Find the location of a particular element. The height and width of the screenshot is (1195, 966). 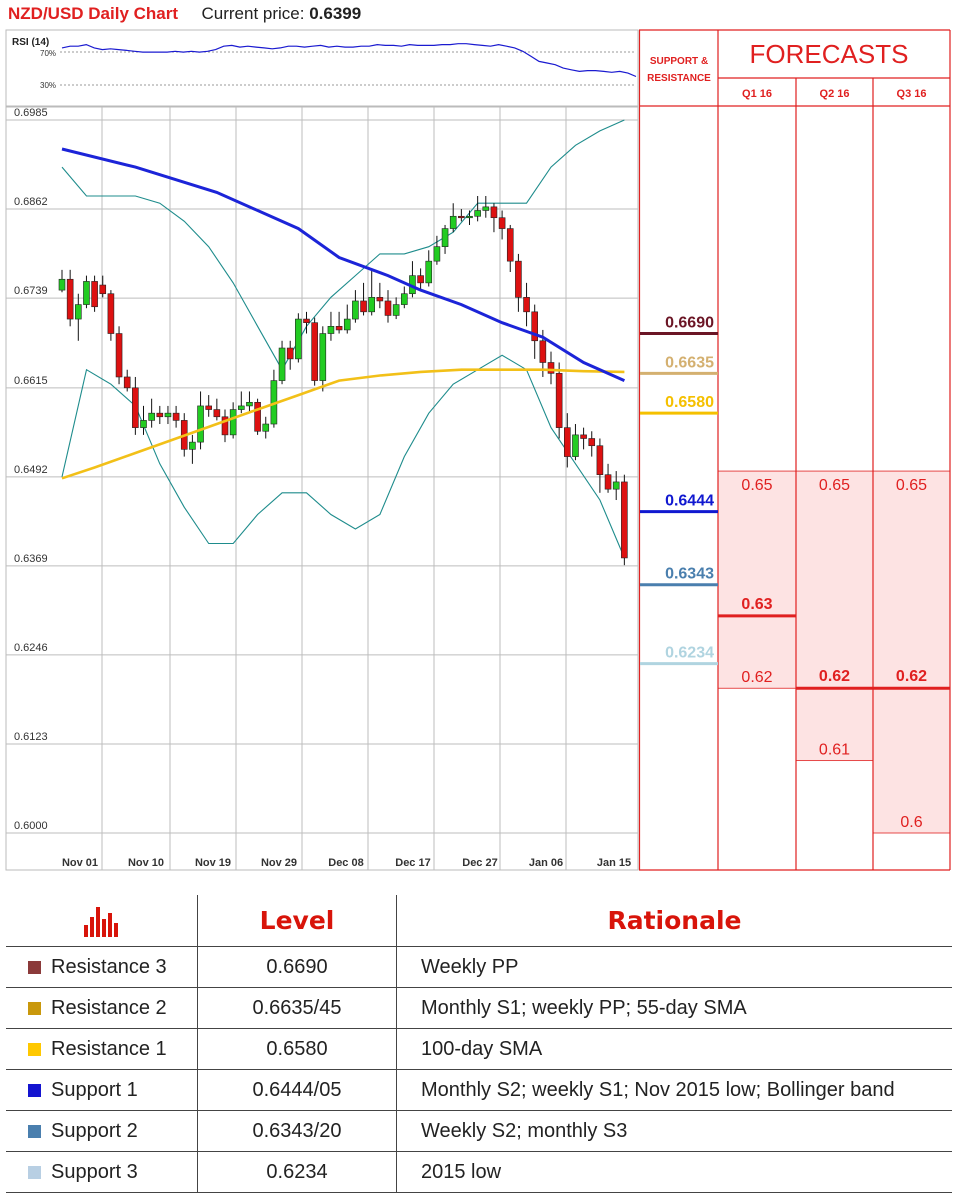

row-level: 0.6234 is located at coordinates (297, 1172).